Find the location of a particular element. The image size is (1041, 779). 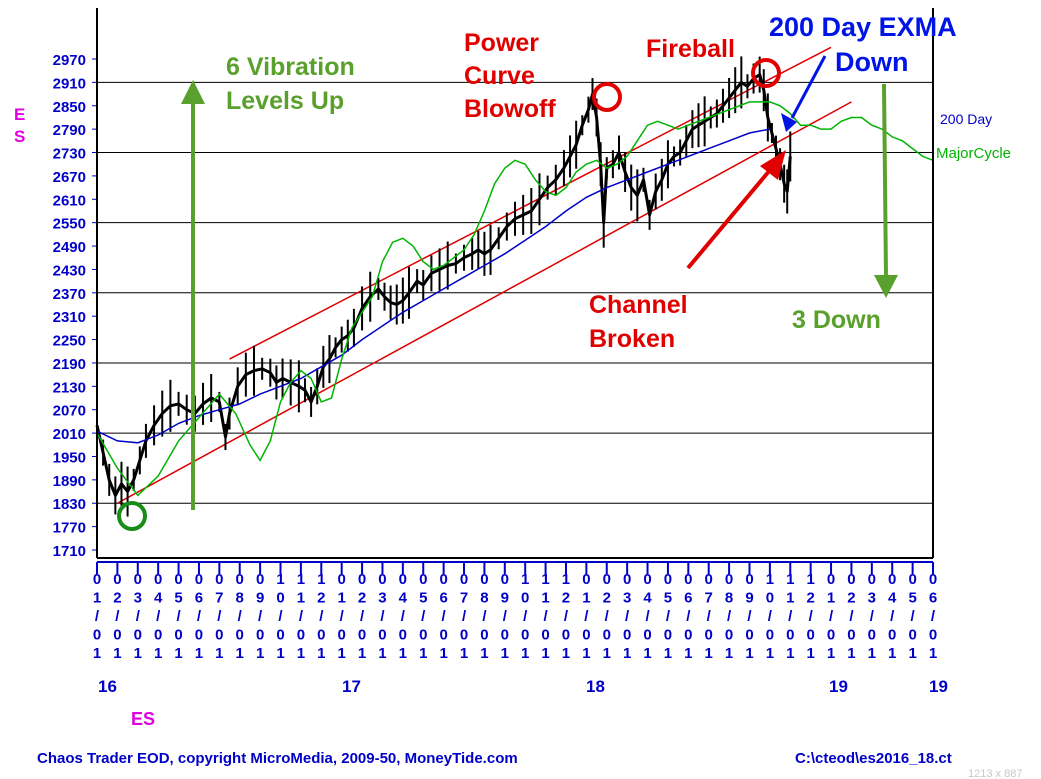

y-tick-label: 2790 is located at coordinates (69, 130).